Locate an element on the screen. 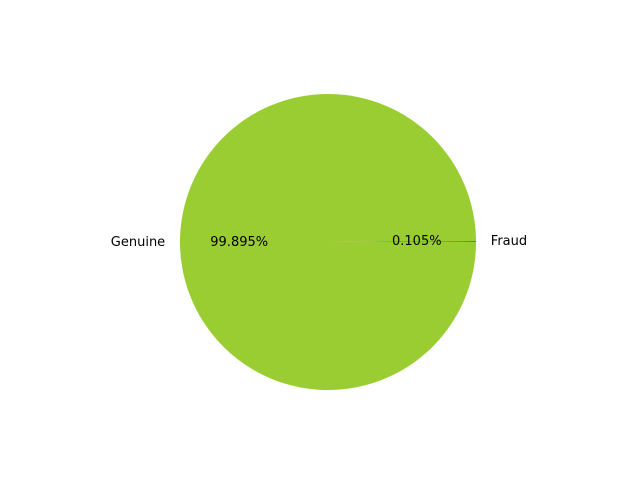  slice-percent-fraud: 0.105% is located at coordinates (417, 241).